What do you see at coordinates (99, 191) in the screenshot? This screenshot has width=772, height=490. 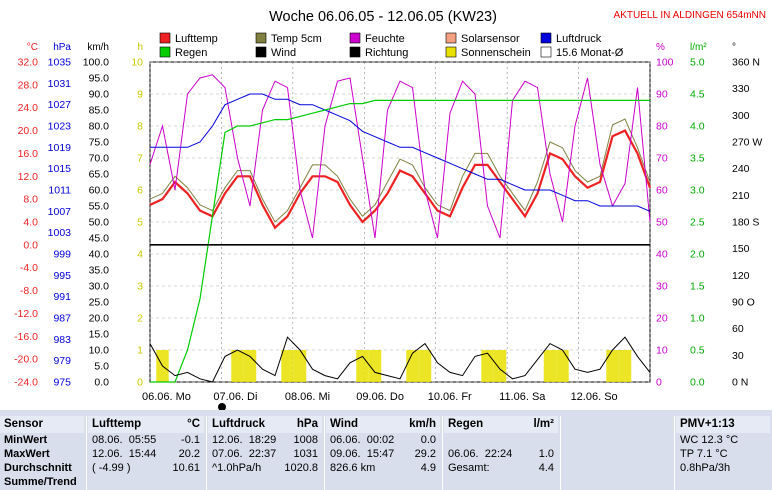 I see `wind-axis-tick: 60.0` at bounding box center [99, 191].